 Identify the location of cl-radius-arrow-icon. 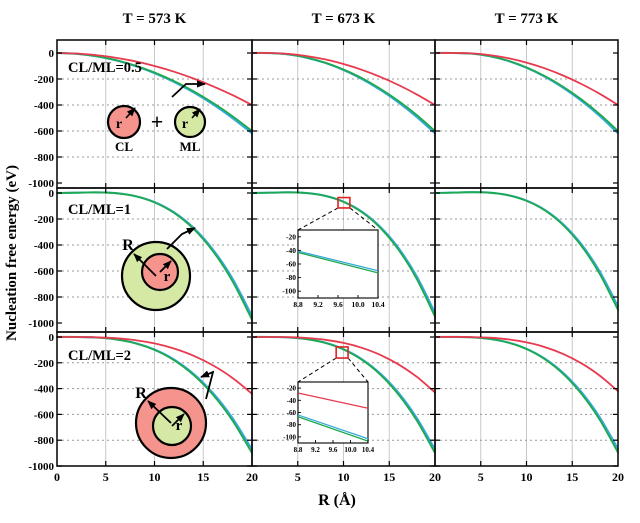
(130, 113).